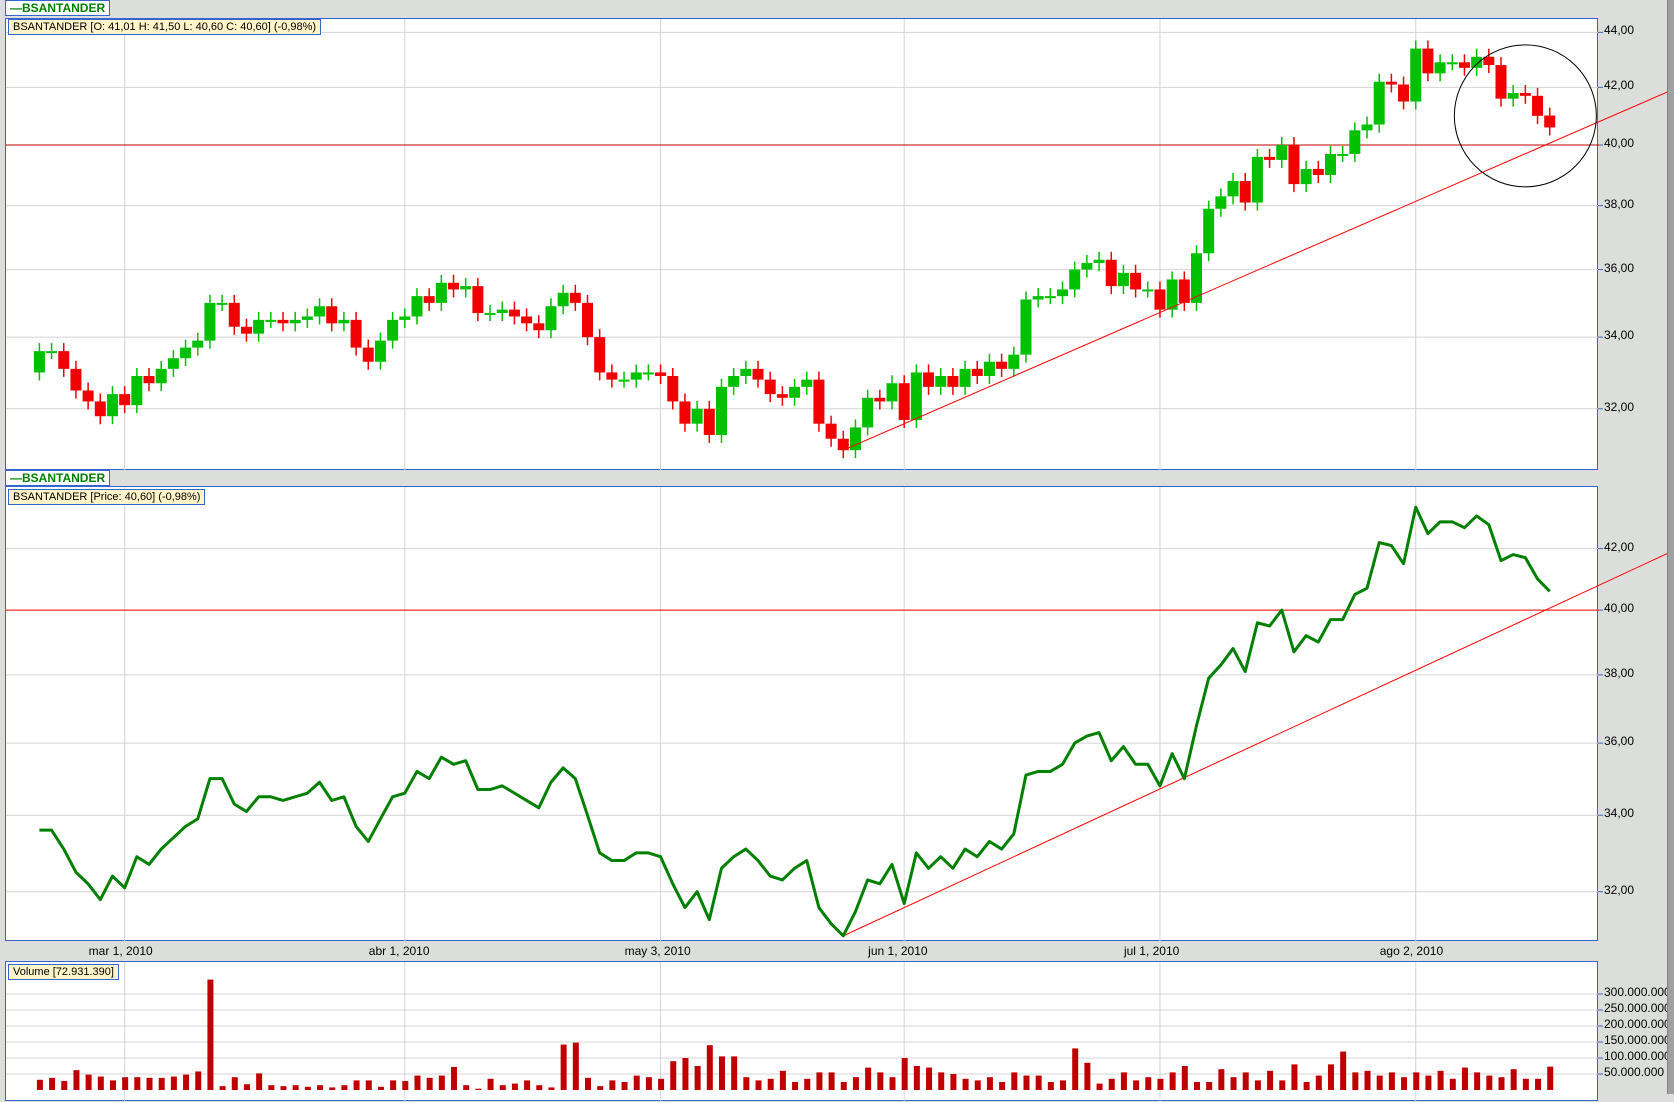 The height and width of the screenshot is (1102, 1674). Describe the element at coordinates (1619, 406) in the screenshot. I see `y-tick-label: 32,00` at that location.